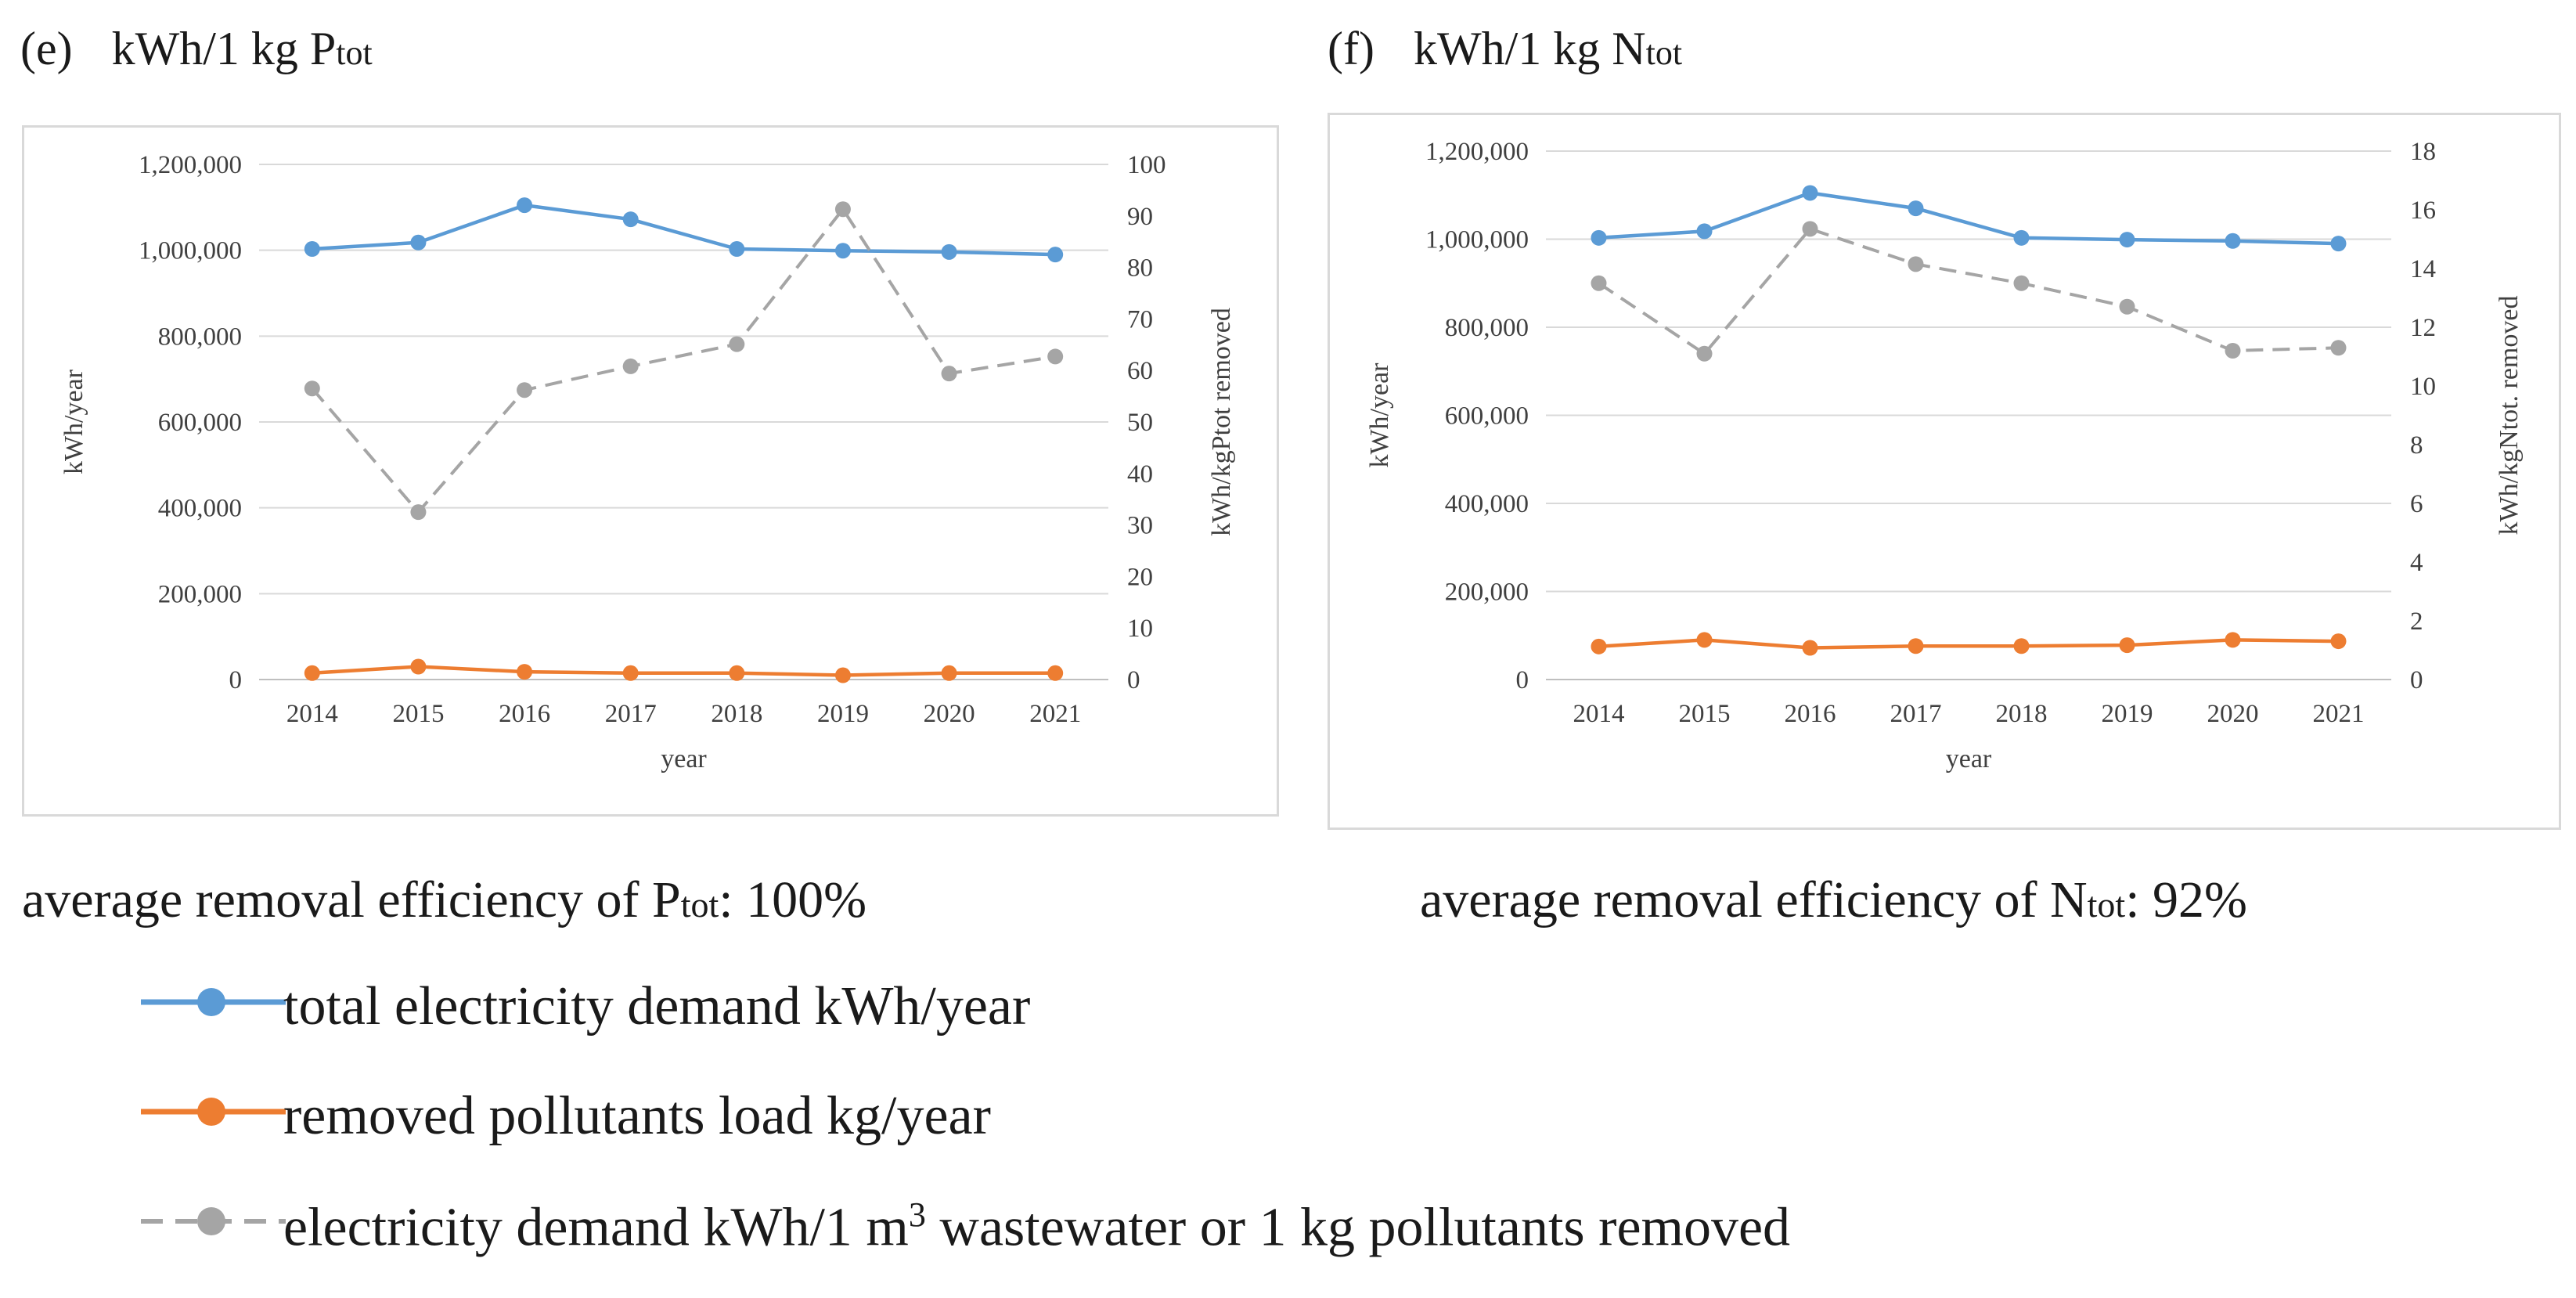 This screenshot has height=1298, width=2576. What do you see at coordinates (917, 1214) in the screenshot?
I see `legend-label-per-unit-sup: 3` at bounding box center [917, 1214].